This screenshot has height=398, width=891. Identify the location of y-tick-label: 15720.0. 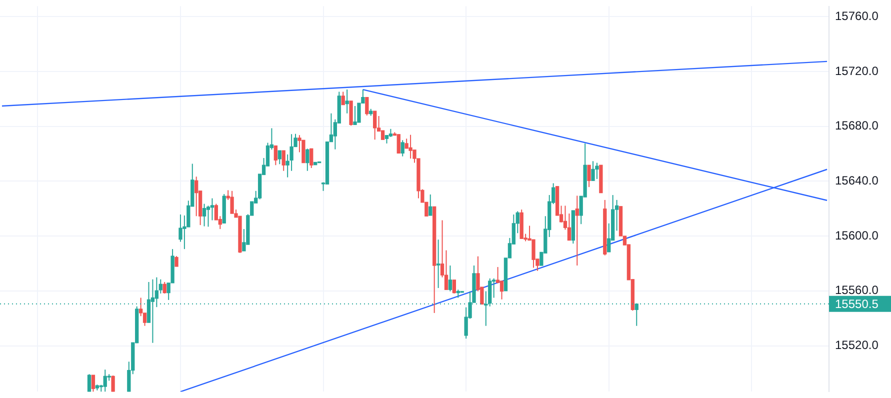
(857, 71).